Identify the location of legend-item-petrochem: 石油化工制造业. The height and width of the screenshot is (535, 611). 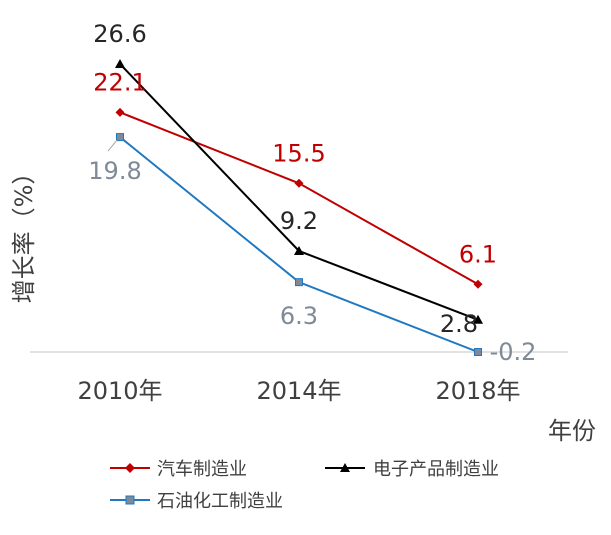
(196, 501).